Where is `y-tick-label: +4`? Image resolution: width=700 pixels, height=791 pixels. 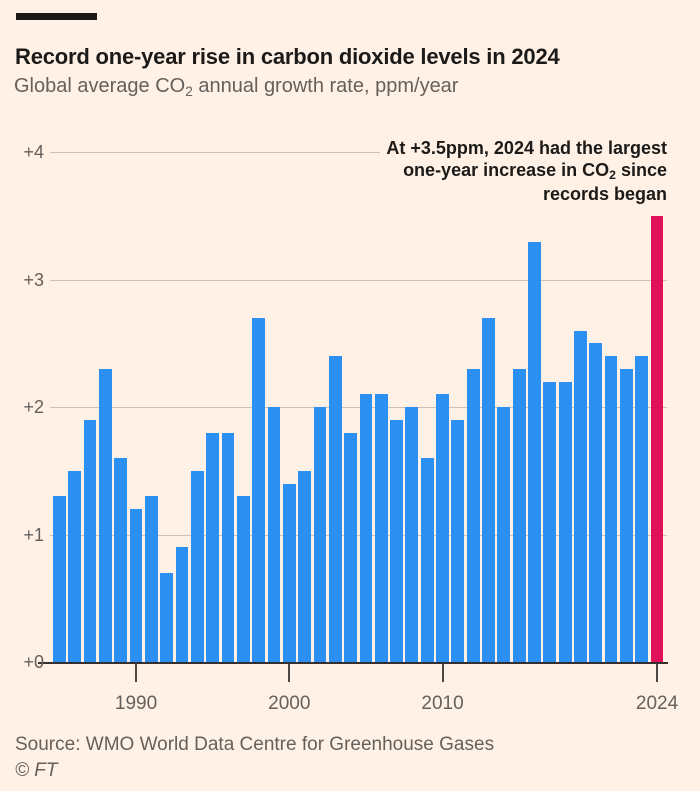 y-tick-label: +4 is located at coordinates (33, 152).